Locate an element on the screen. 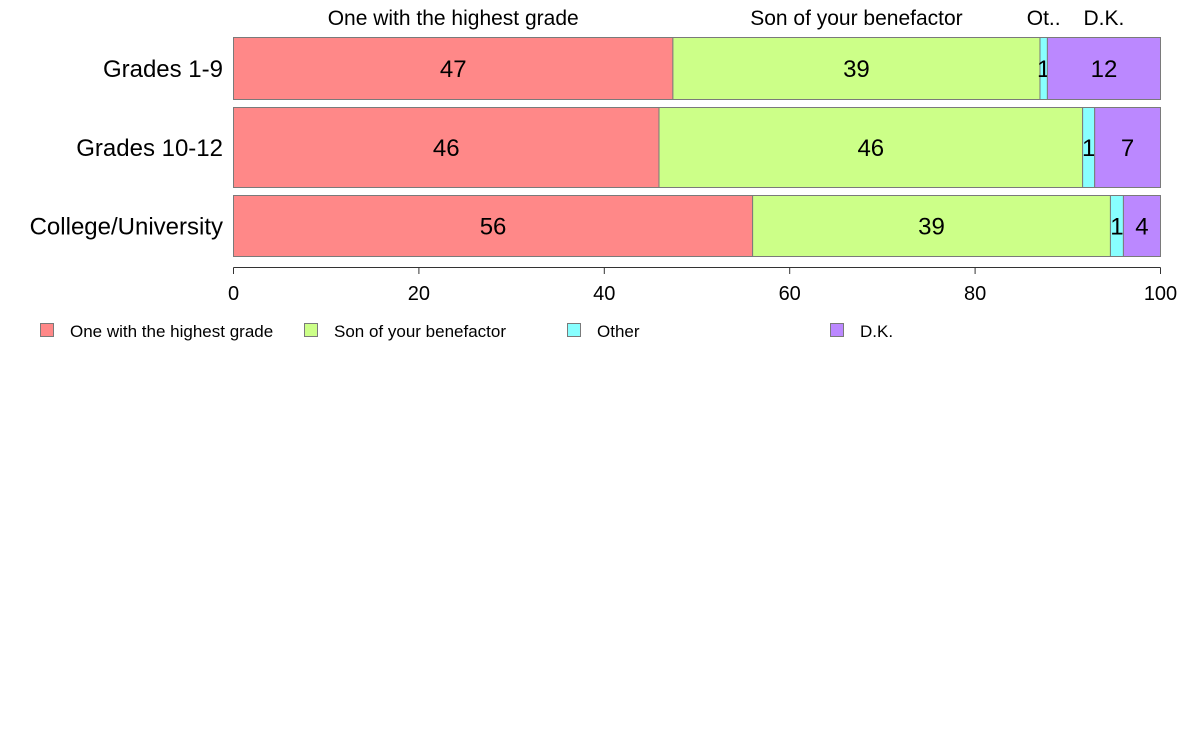 The image size is (1188, 736). data-label: 56 is located at coordinates (493, 227).